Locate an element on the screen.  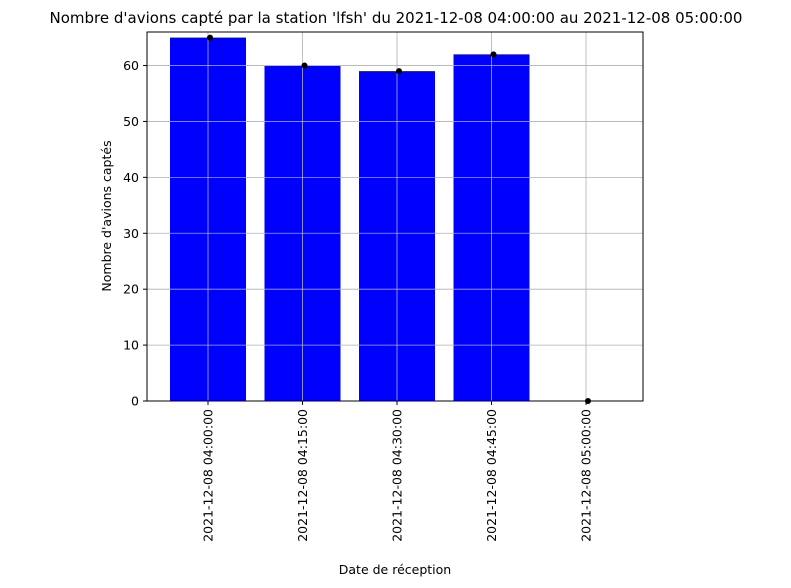
y-tick-label: 50 is located at coordinates (131, 121).